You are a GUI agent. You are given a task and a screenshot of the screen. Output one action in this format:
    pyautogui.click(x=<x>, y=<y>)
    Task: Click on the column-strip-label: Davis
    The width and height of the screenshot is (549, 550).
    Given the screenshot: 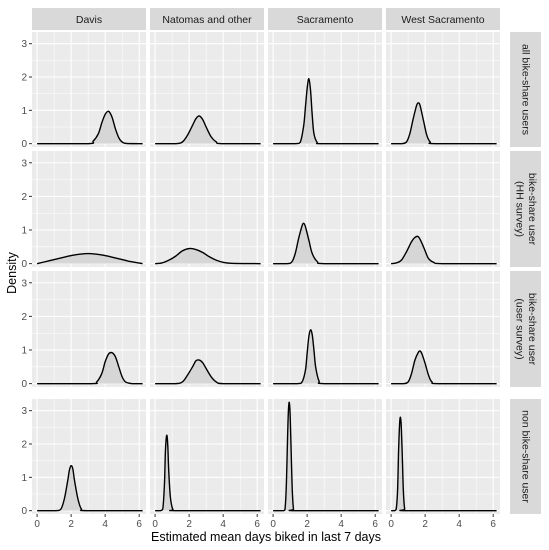 What is the action you would take?
    pyautogui.click(x=89, y=20)
    